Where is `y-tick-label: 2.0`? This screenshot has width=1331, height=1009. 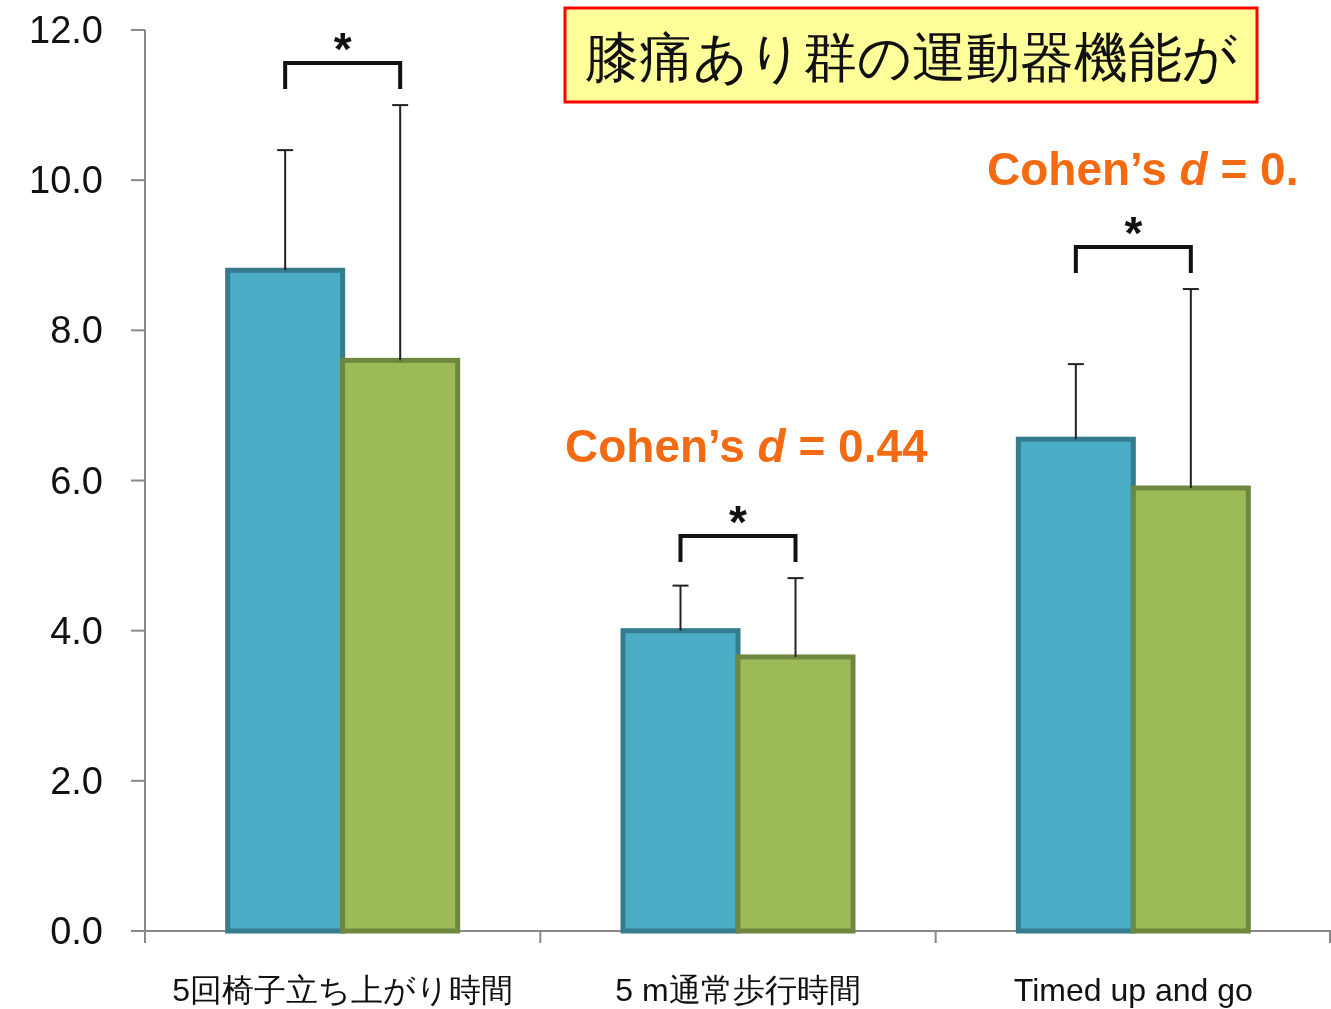 y-tick-label: 2.0 is located at coordinates (76, 780).